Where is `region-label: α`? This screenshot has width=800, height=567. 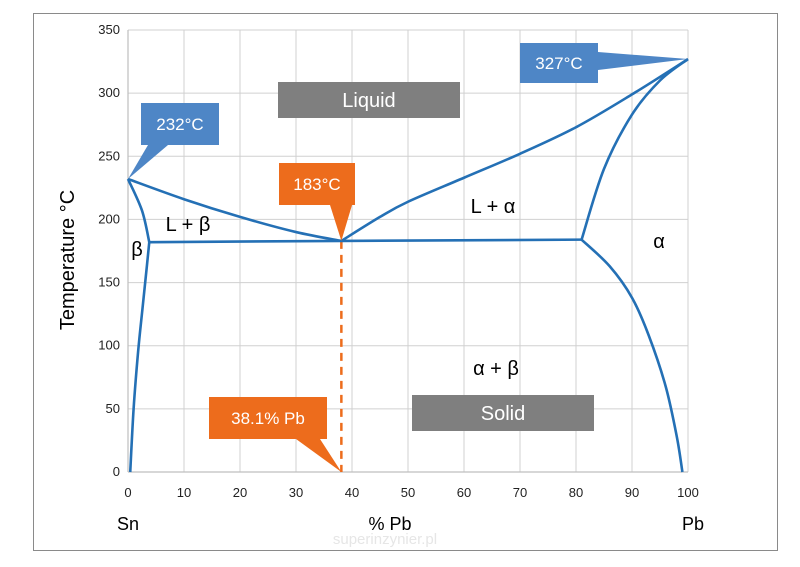 region-label: α is located at coordinates (659, 242).